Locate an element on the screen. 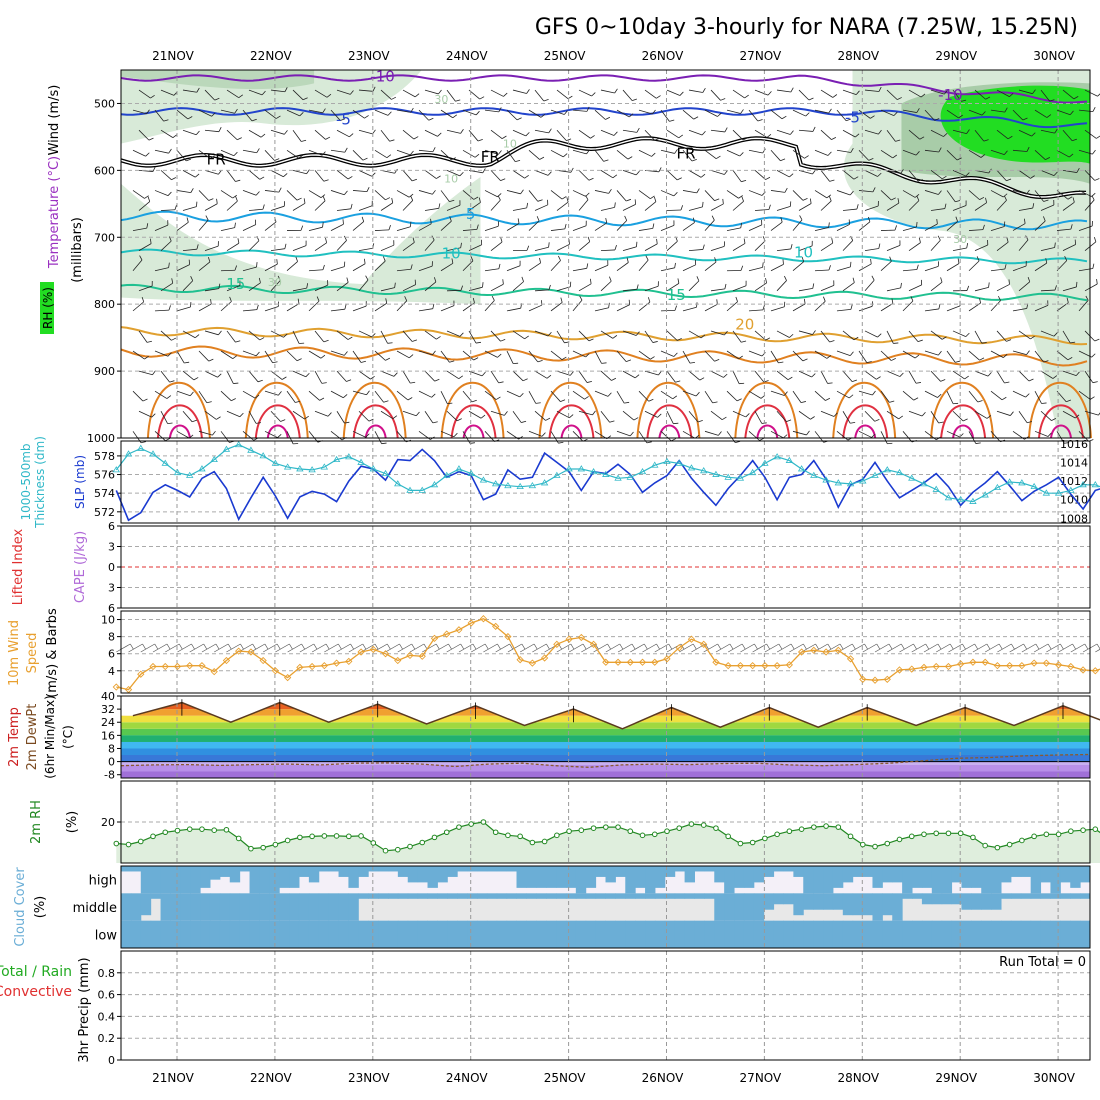  temperature-band is located at coordinates (605, 774).